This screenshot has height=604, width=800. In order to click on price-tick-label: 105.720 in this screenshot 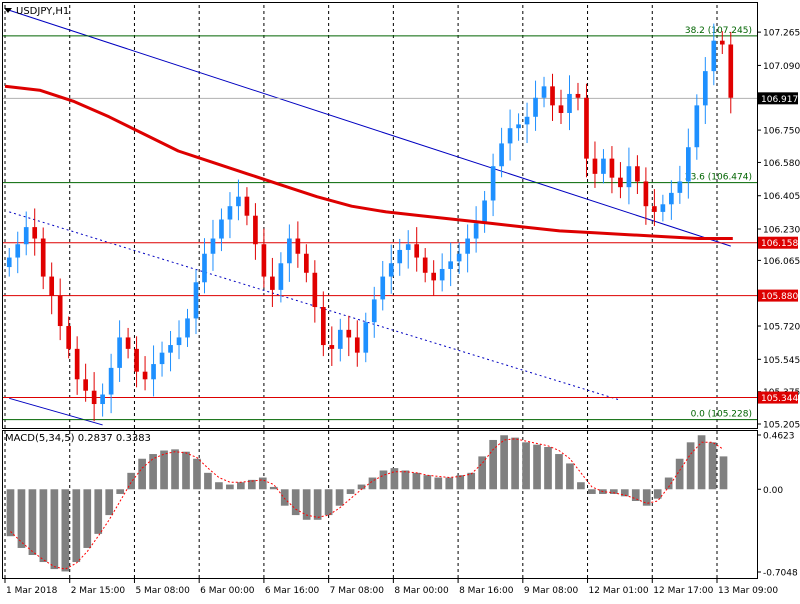, I will do `click(781, 328)`.